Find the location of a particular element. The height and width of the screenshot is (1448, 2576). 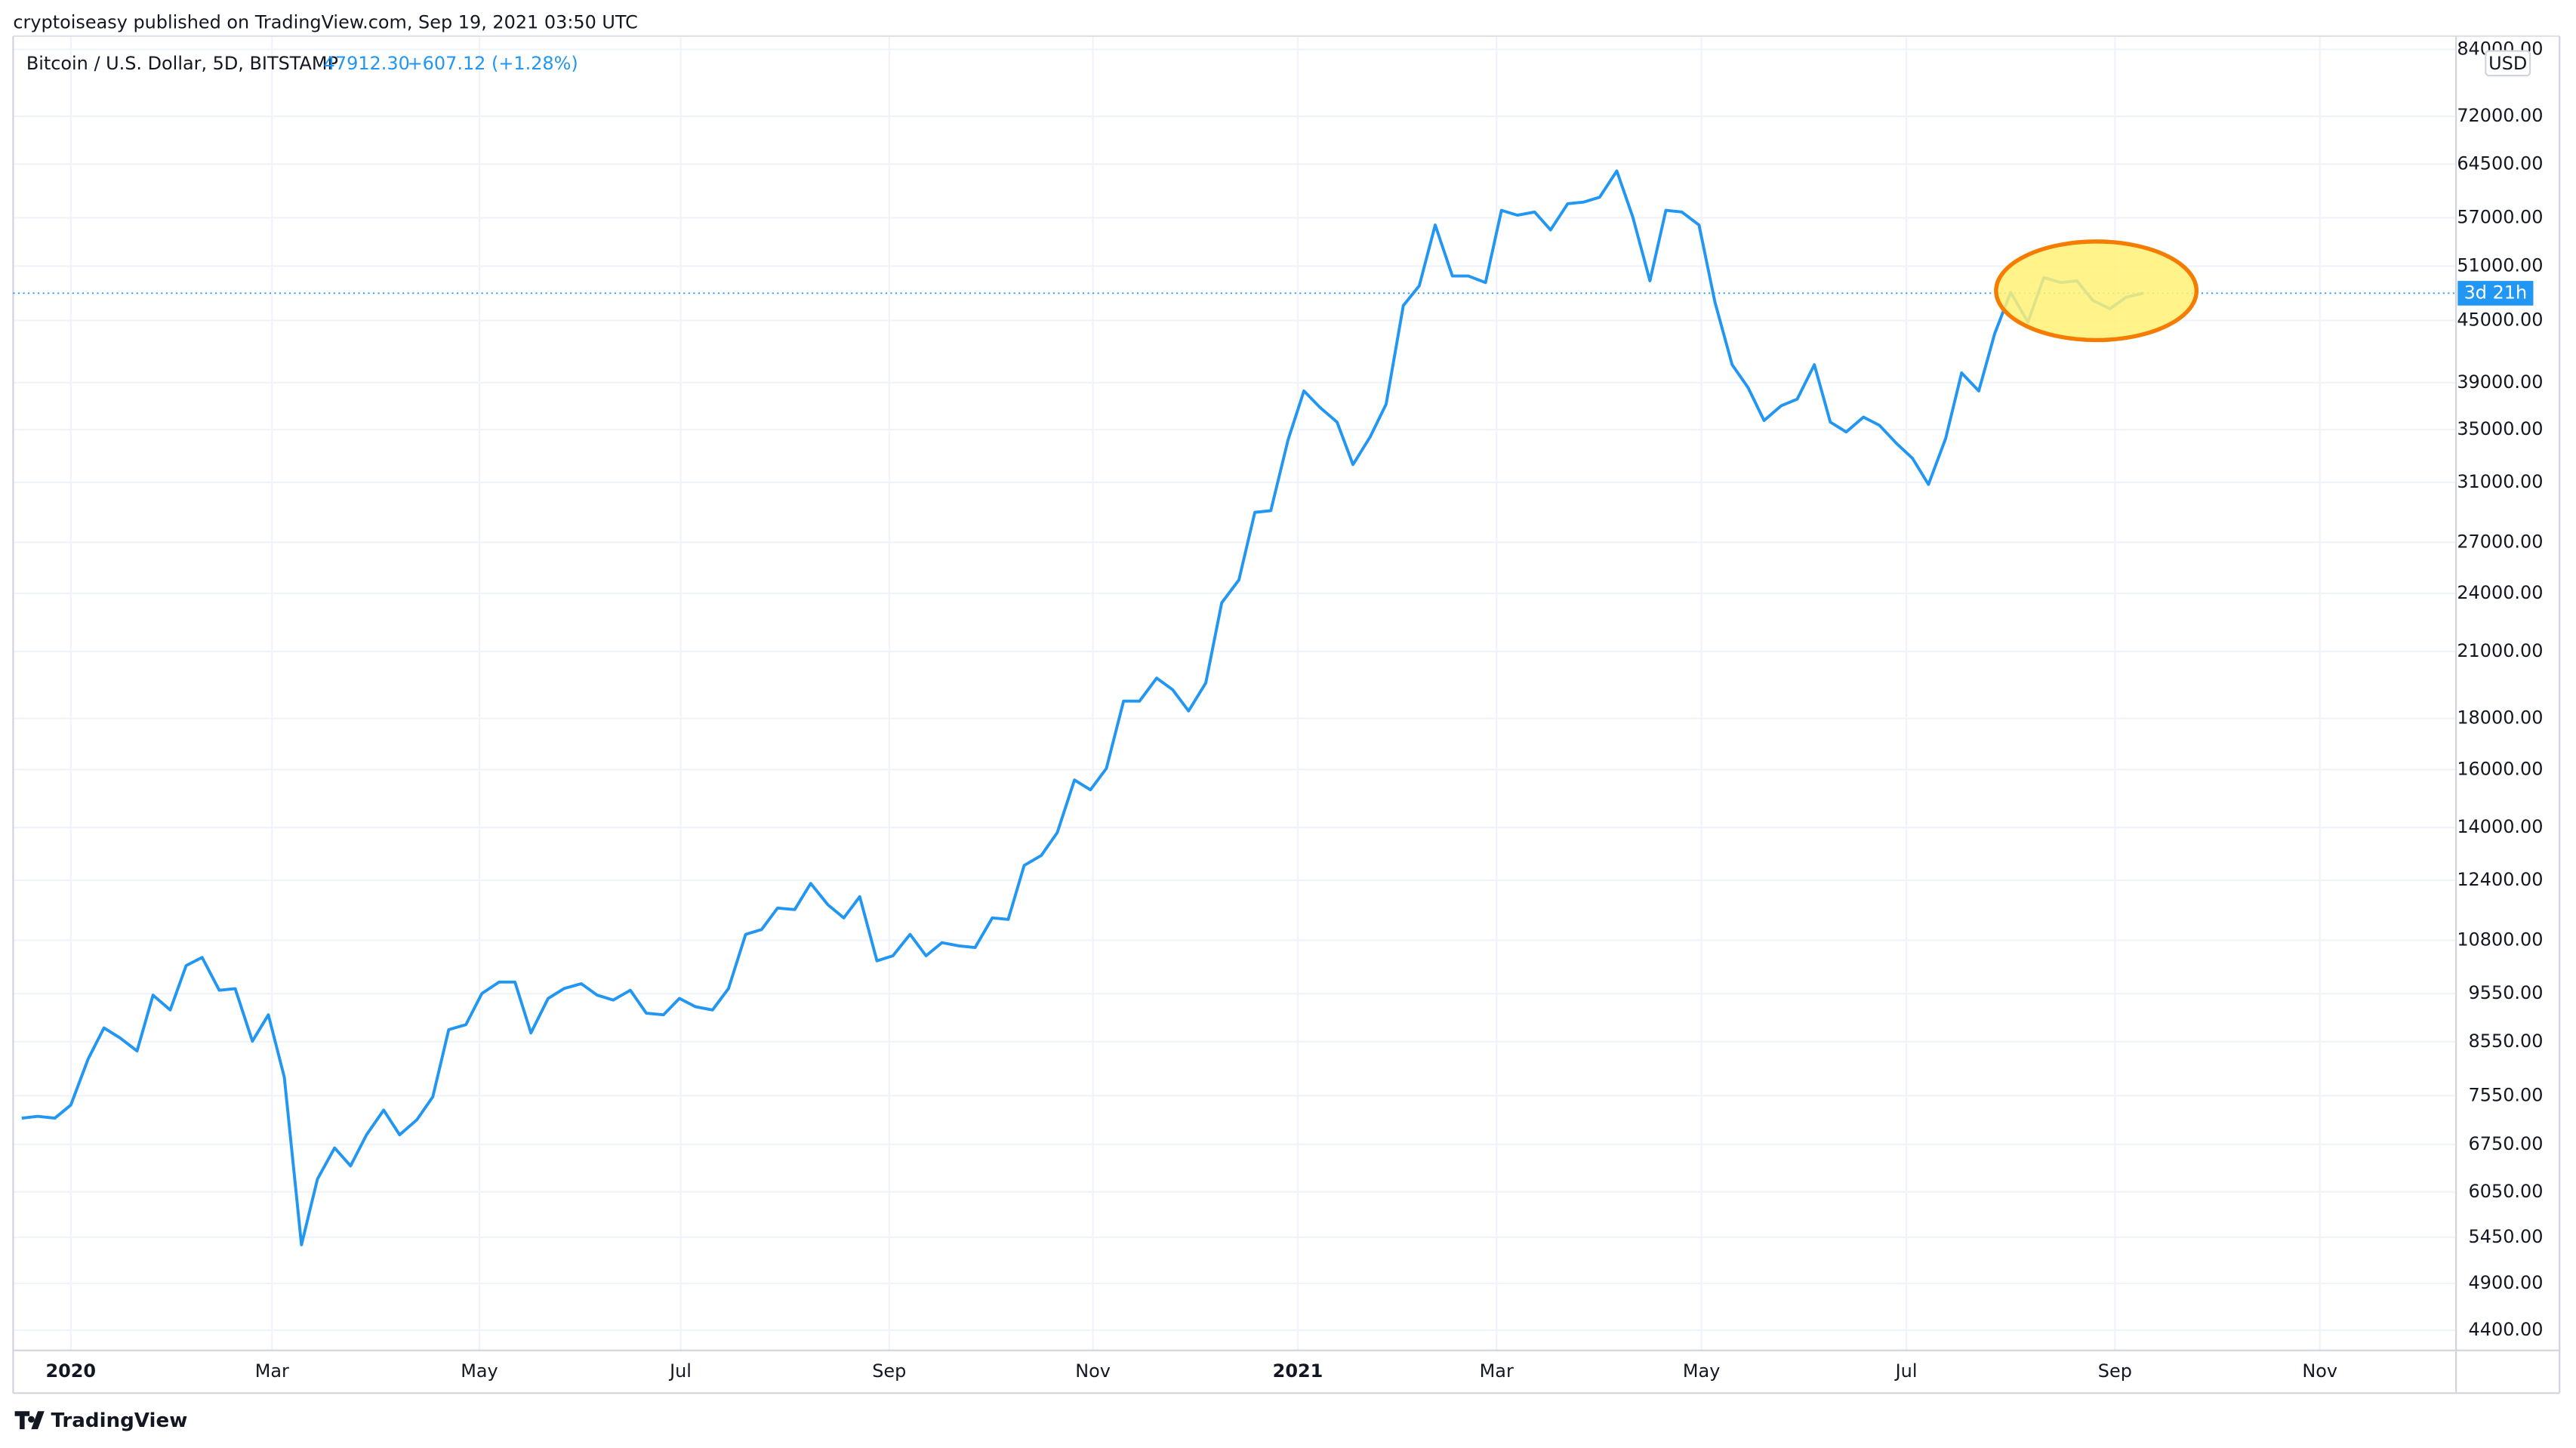

currency-box is located at coordinates (2508, 63).